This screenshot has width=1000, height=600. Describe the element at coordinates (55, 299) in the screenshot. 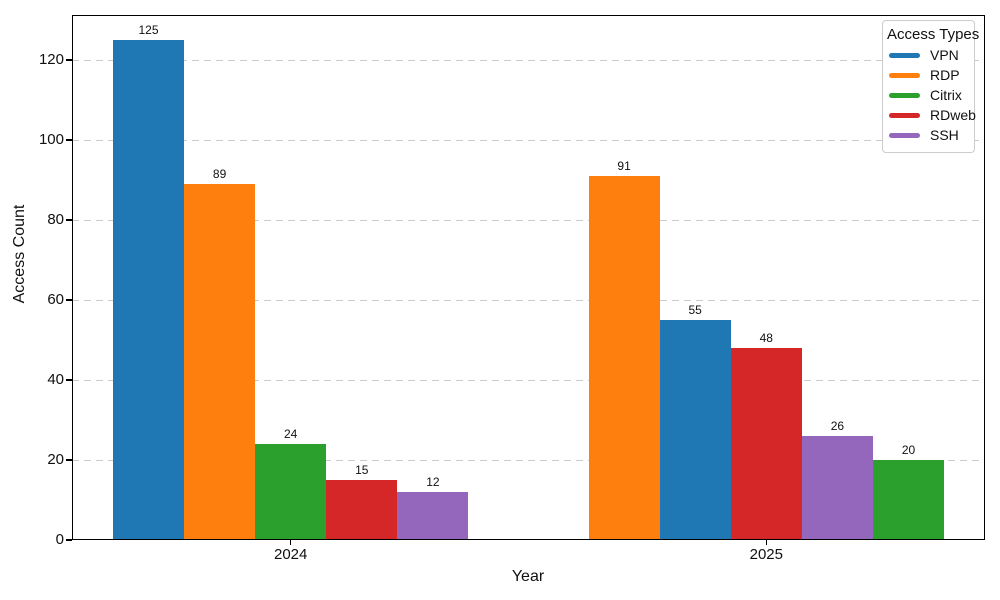

I see `y-tick-label-60: 60` at that location.